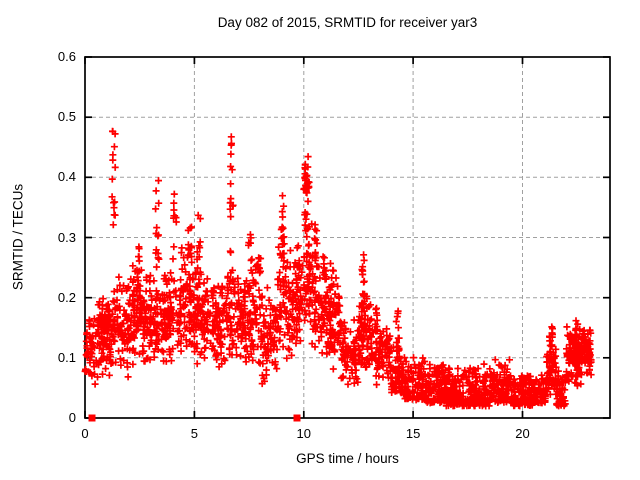 The image size is (640, 480). I want to click on y-tick-label: 0.4, so click(66, 177).